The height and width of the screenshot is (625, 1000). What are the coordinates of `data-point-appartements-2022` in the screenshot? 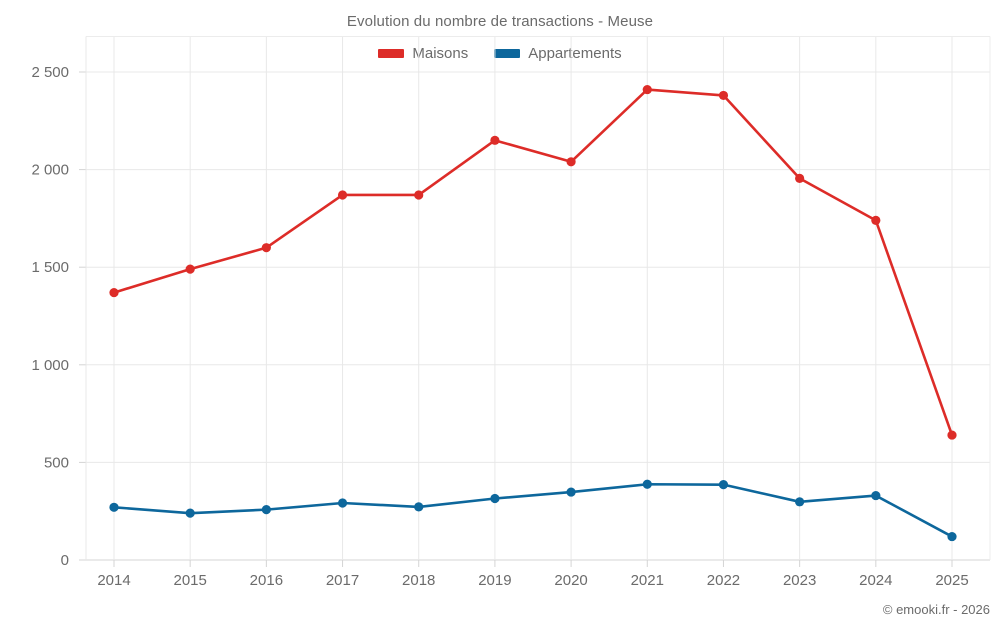 It's located at (723, 485).